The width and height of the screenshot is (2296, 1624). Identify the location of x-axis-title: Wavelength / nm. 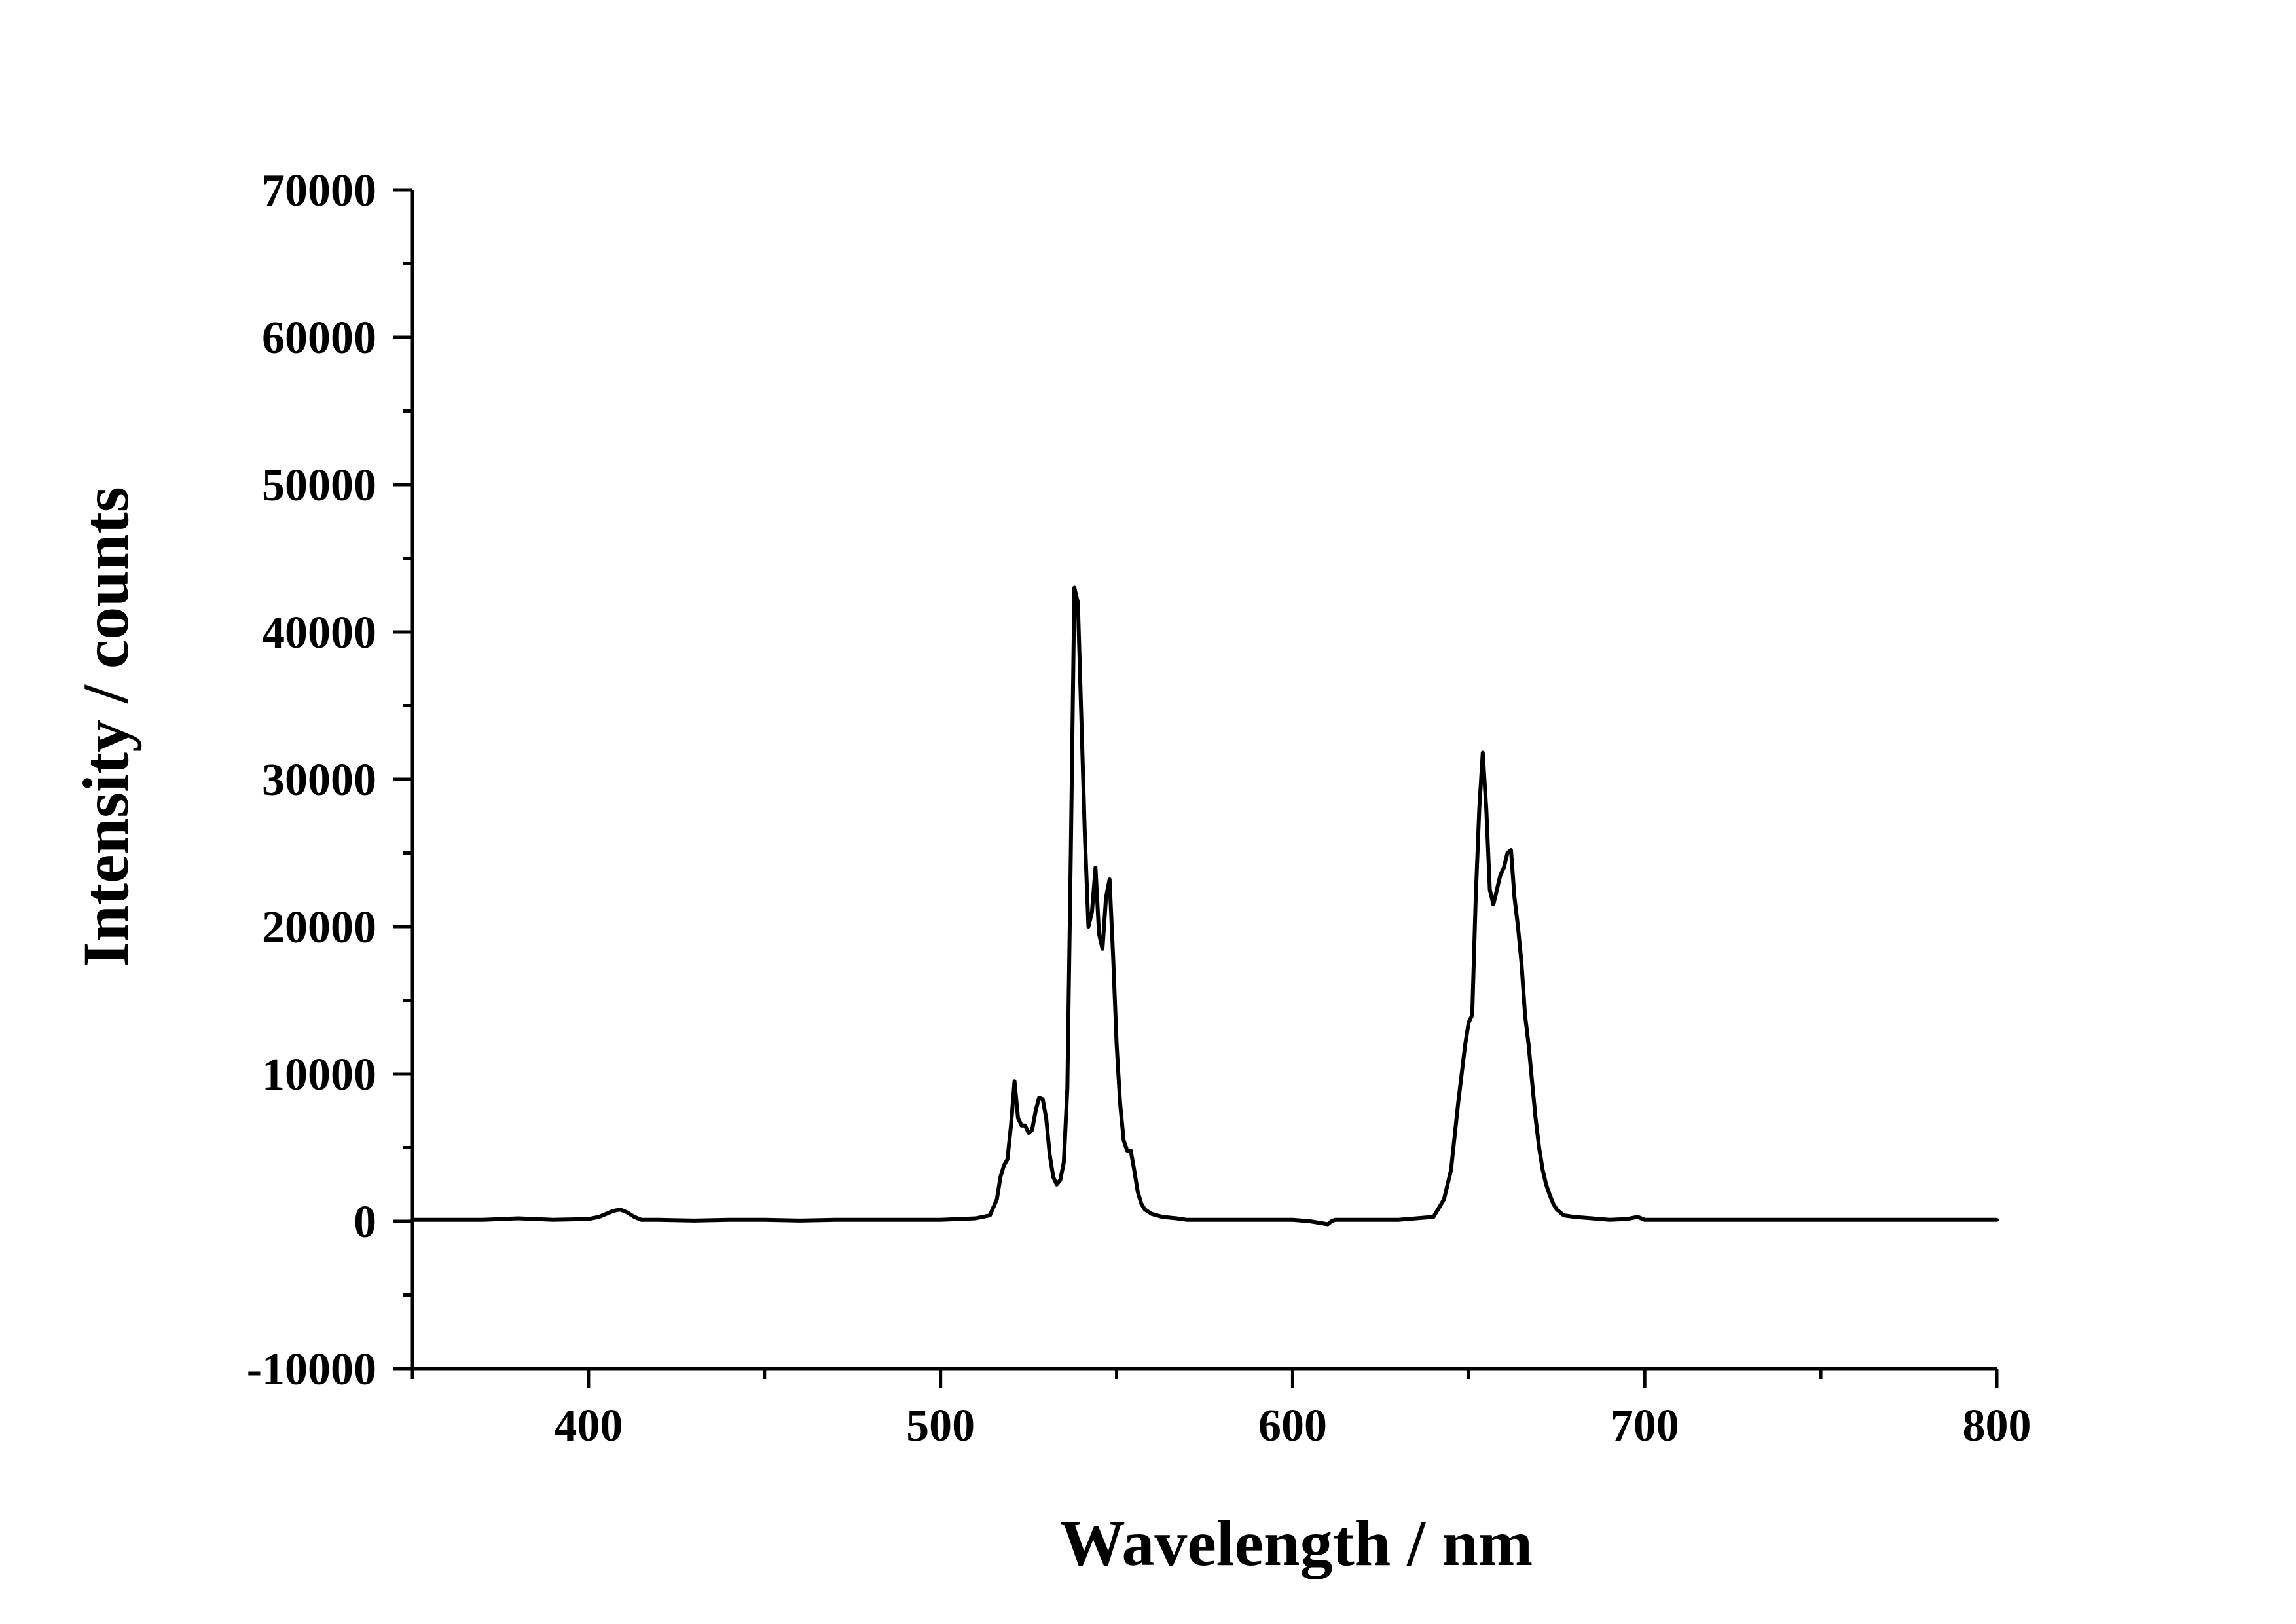
(1296, 1543).